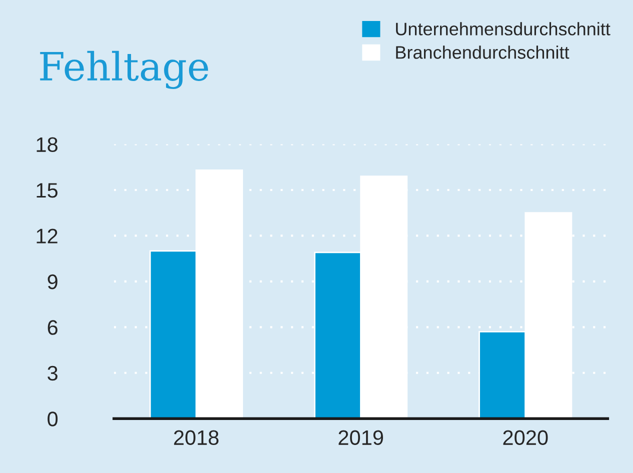 The width and height of the screenshot is (633, 473). Describe the element at coordinates (53, 327) in the screenshot. I see `y-tick-label: 6` at that location.